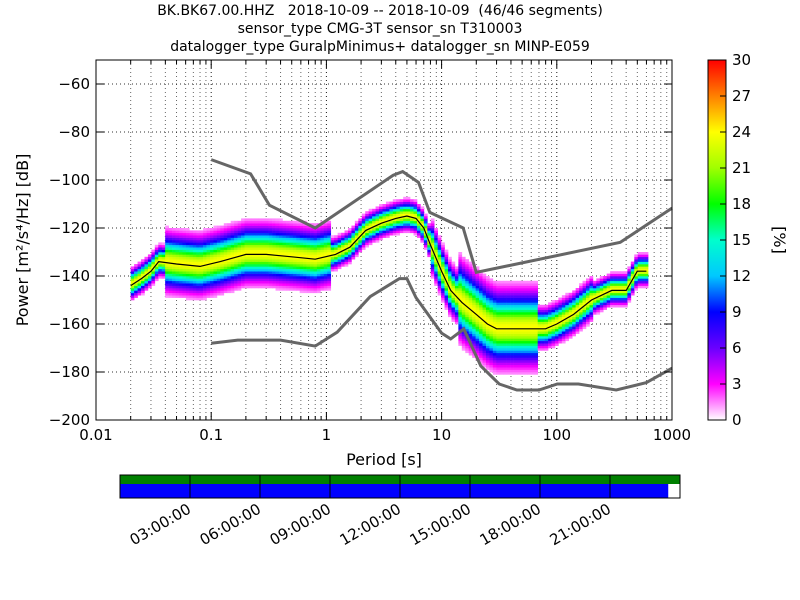 This screenshot has height=600, width=800. Describe the element at coordinates (69, 372) in the screenshot. I see `y-tick-label: −180` at that location.